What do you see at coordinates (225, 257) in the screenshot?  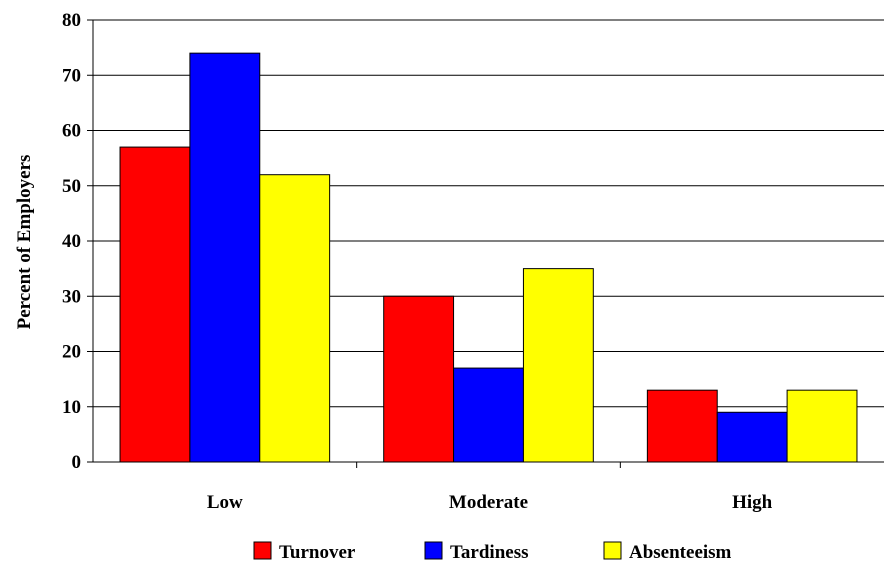 I see `bar-tardiness-low` at bounding box center [225, 257].